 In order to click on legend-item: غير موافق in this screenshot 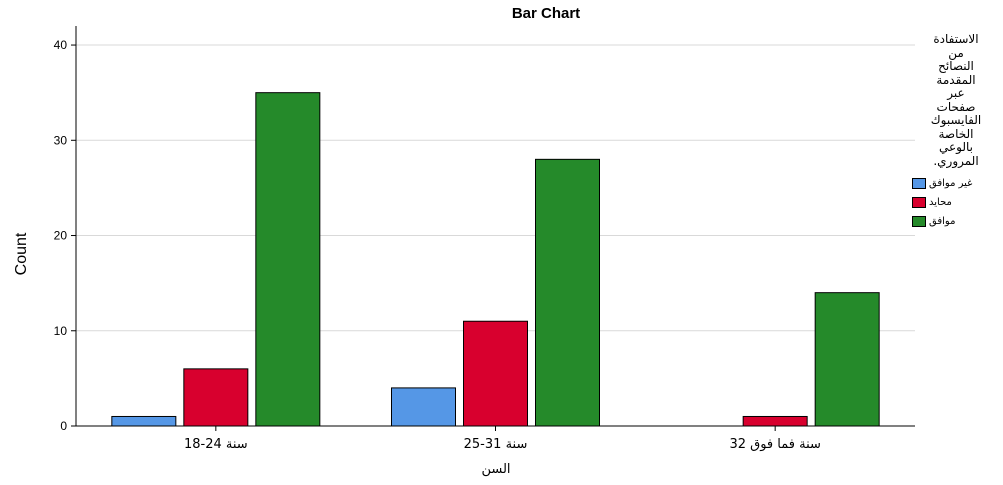, I will do `click(956, 183)`.